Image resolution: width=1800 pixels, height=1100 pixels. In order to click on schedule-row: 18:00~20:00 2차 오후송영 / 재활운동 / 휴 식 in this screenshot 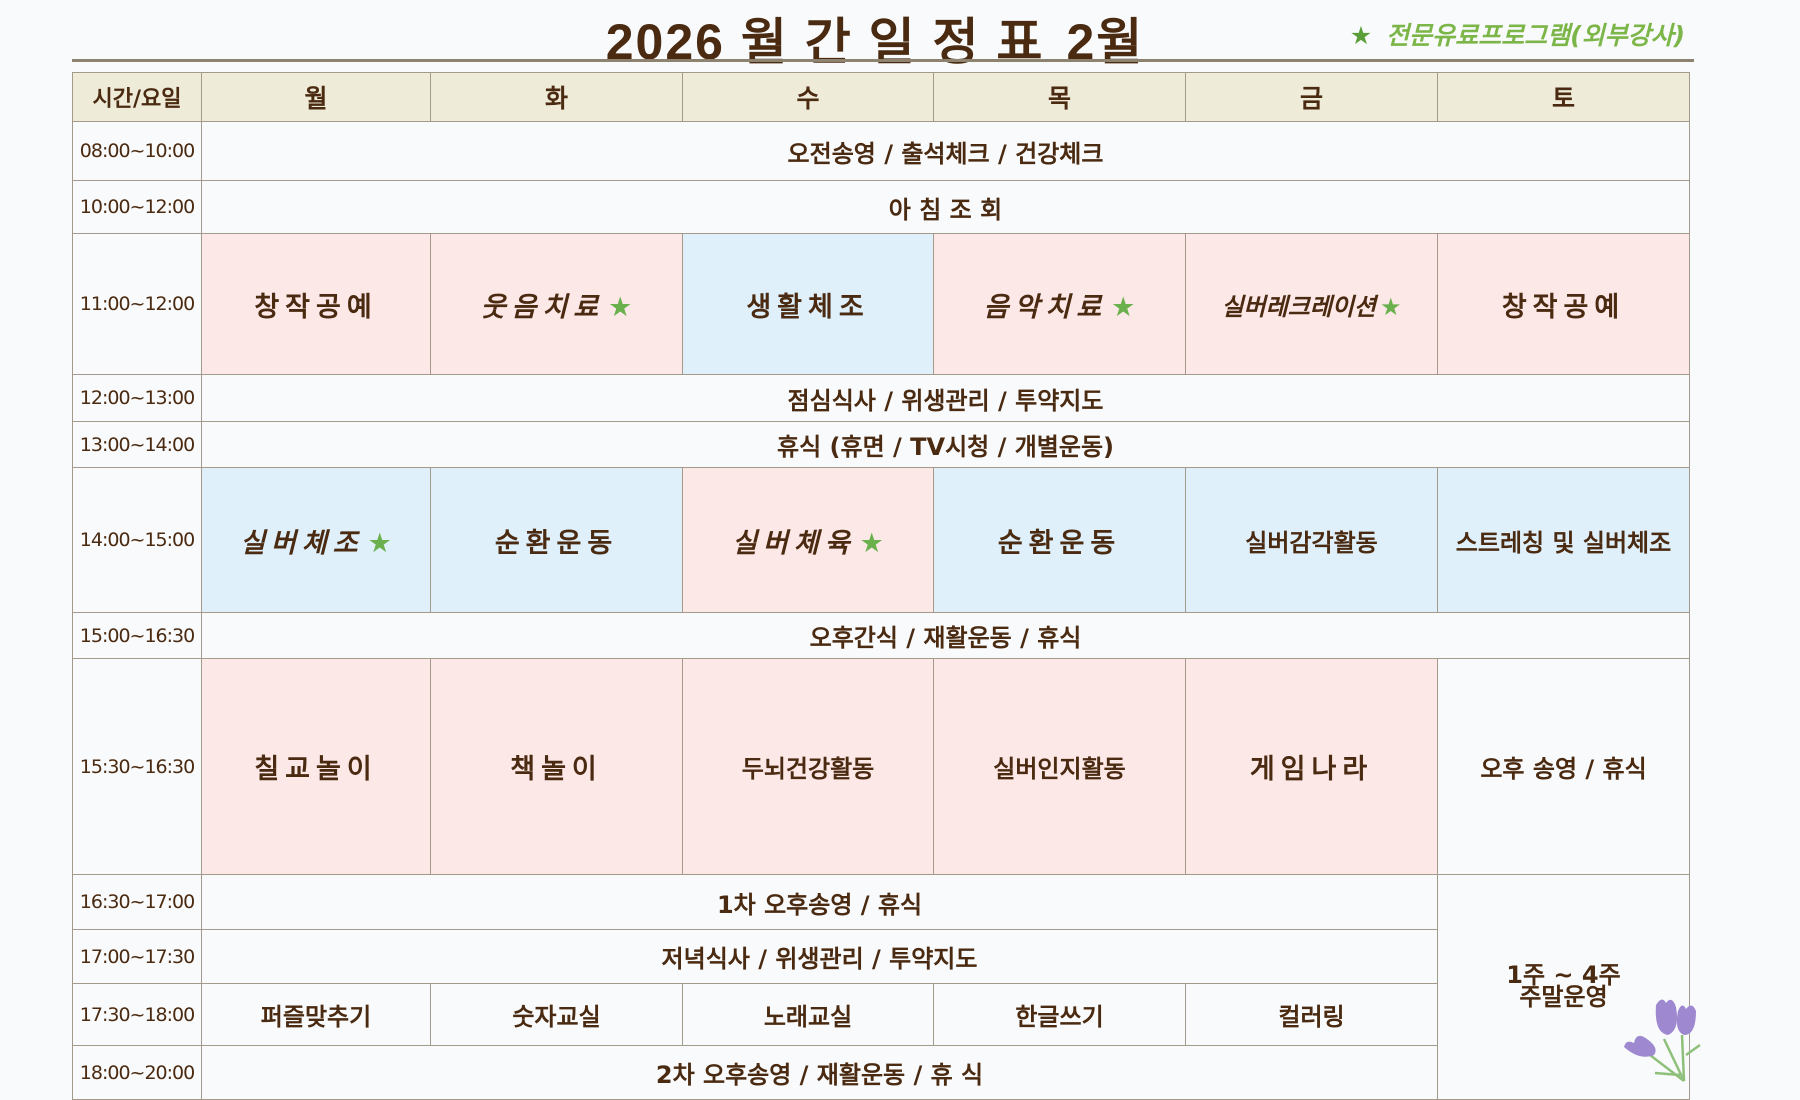, I will do `click(881, 1072)`.